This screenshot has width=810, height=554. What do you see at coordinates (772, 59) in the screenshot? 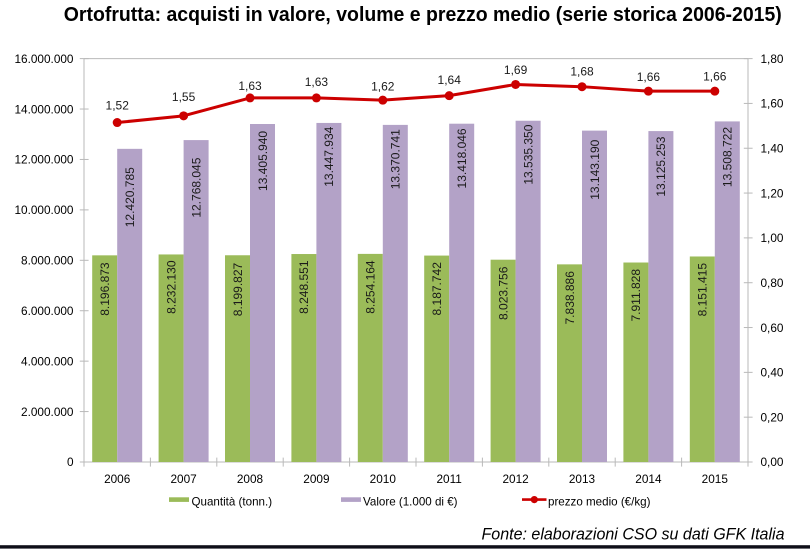
I see `svg-text: 1,80` at bounding box center [772, 59].